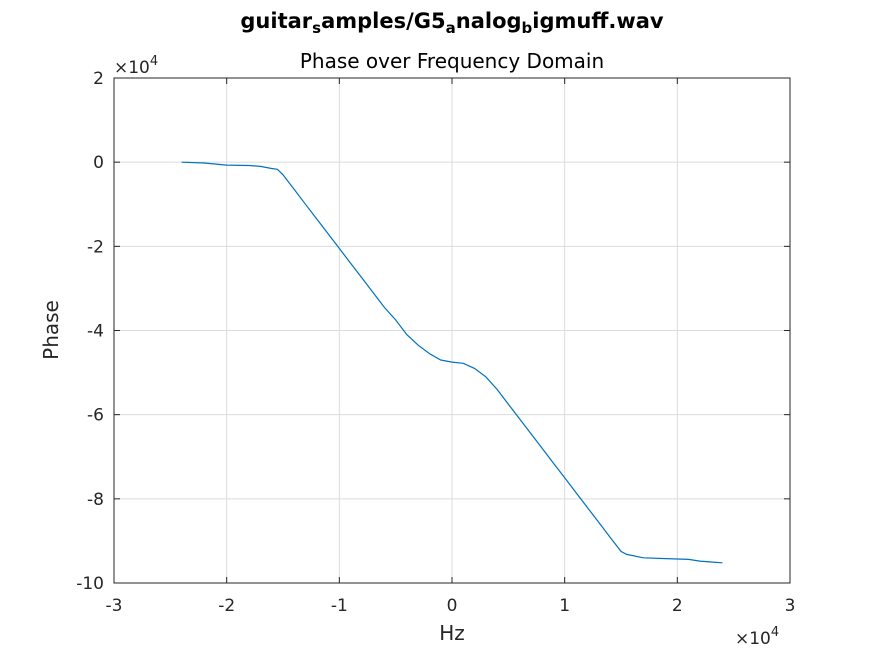  What do you see at coordinates (132, 68) in the screenshot?
I see `y-exponent-base: ×10` at bounding box center [132, 68].